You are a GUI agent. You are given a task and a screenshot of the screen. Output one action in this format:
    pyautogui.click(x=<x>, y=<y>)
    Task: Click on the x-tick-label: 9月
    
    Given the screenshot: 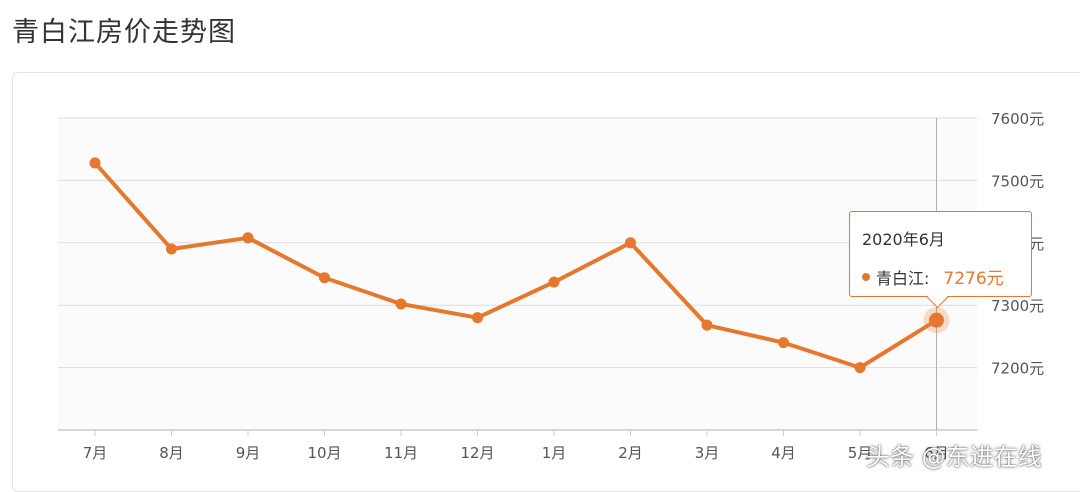 What is the action you would take?
    pyautogui.click(x=248, y=453)
    